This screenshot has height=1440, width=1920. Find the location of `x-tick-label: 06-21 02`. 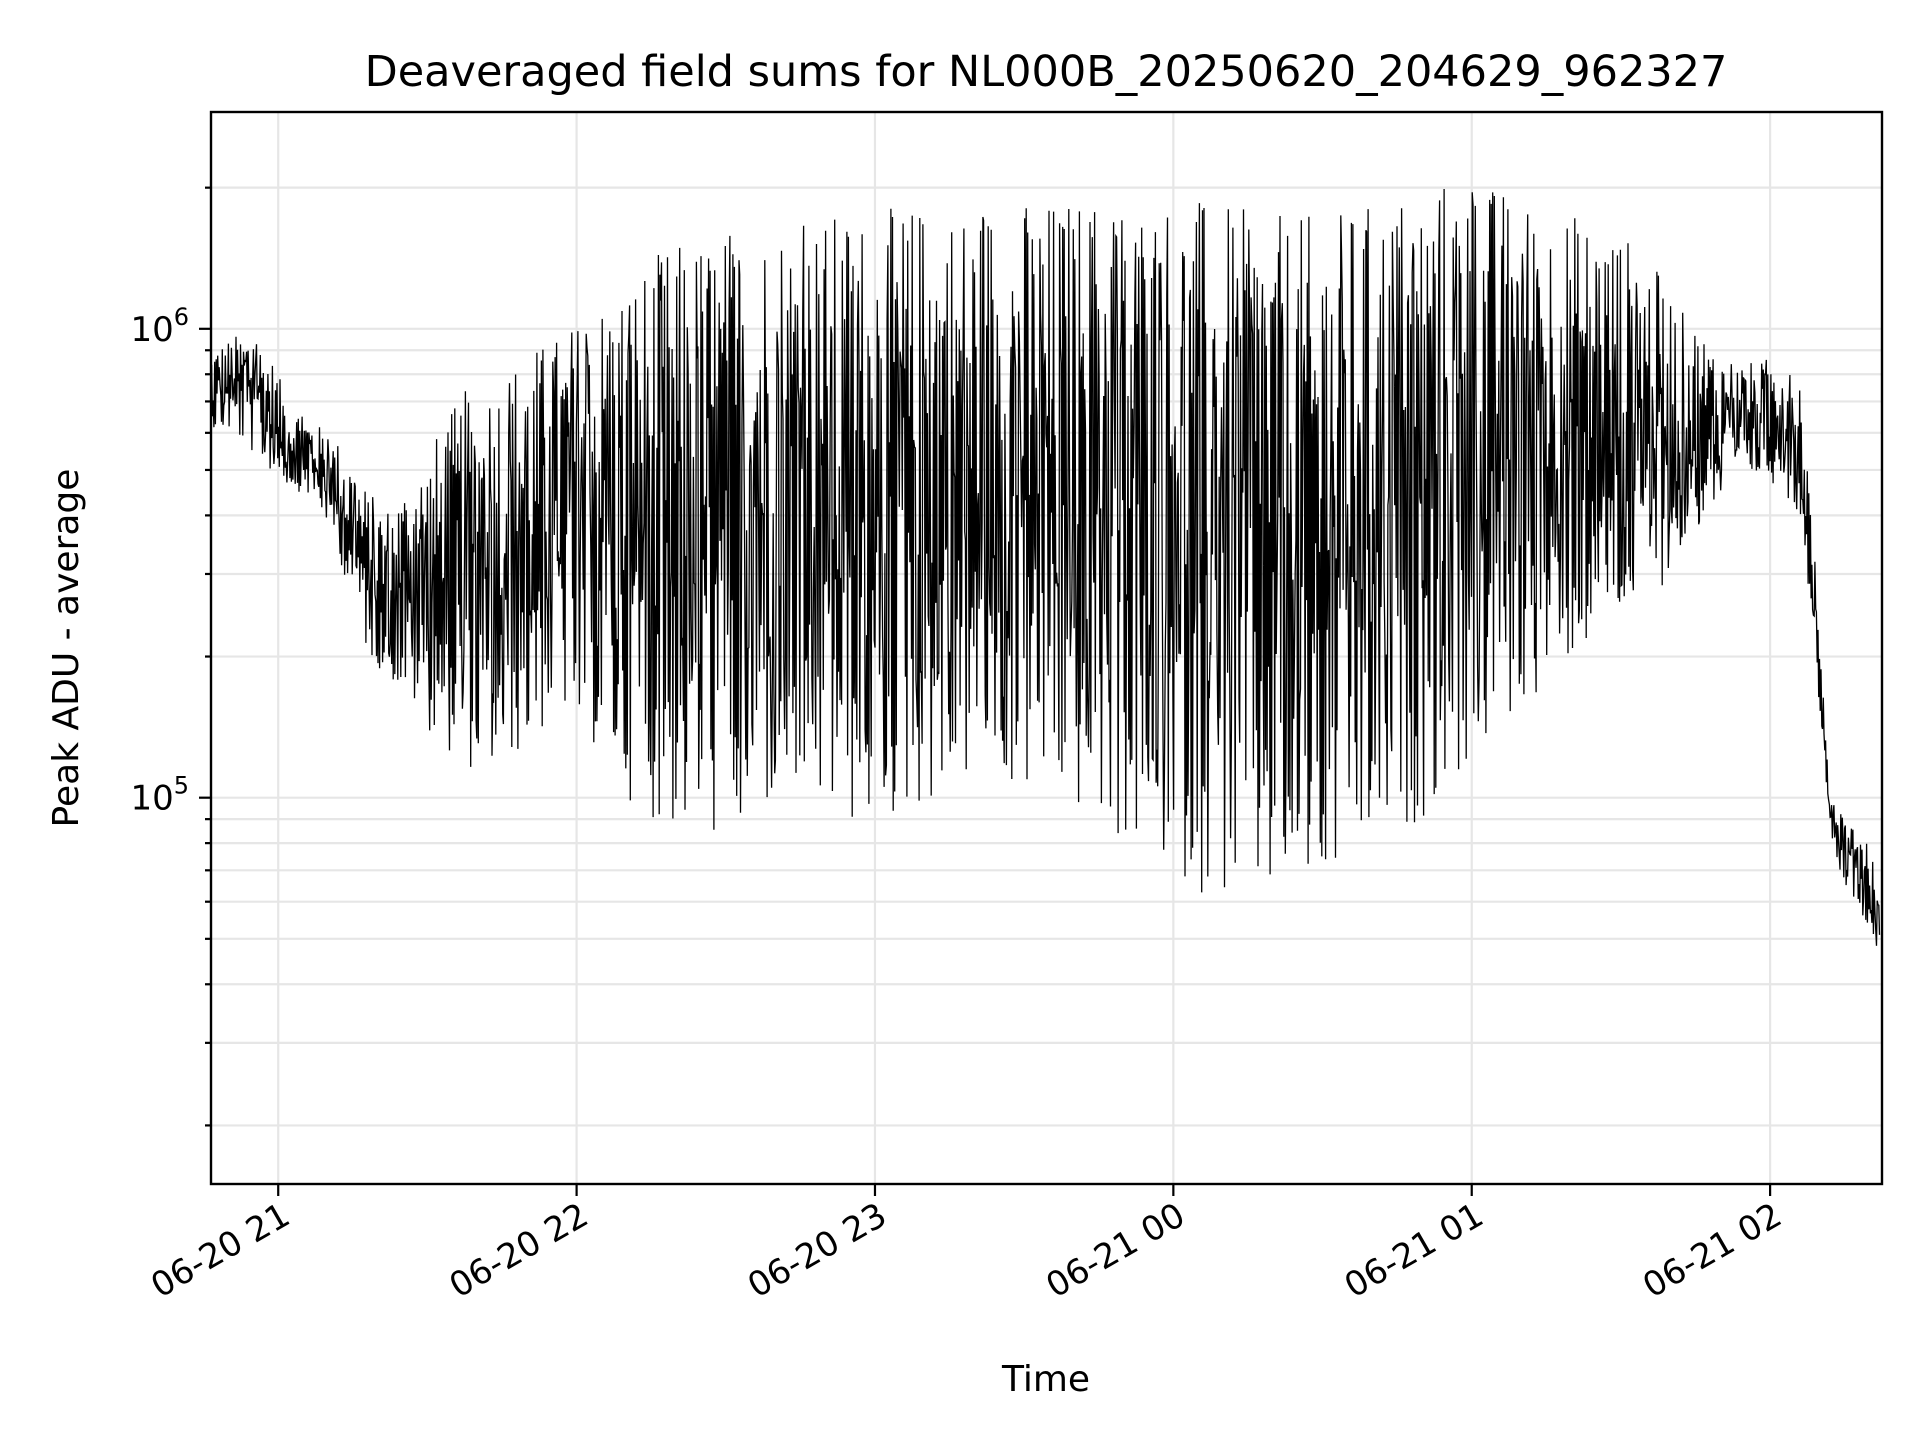

x-tick-label: 06-21 02 is located at coordinates (1712, 1250).